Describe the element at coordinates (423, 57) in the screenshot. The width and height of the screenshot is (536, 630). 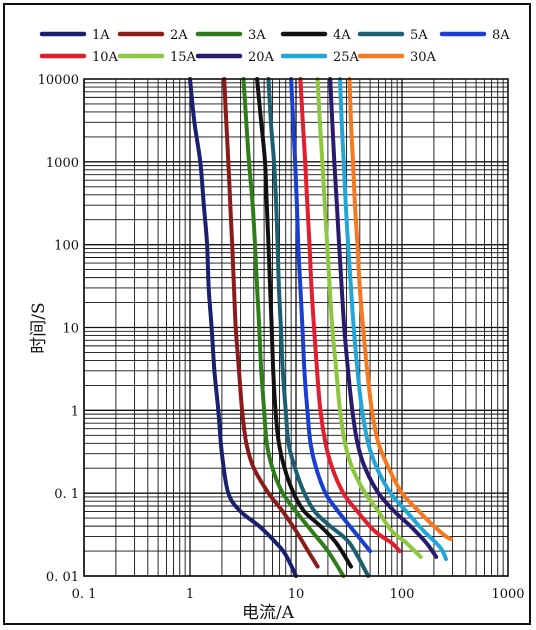
I see `legend-label: 30A` at that location.